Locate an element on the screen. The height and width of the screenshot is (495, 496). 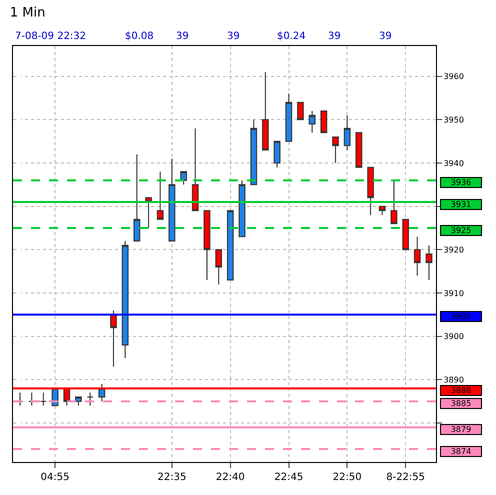
ref-line-label: 3879 is located at coordinates (461, 429).